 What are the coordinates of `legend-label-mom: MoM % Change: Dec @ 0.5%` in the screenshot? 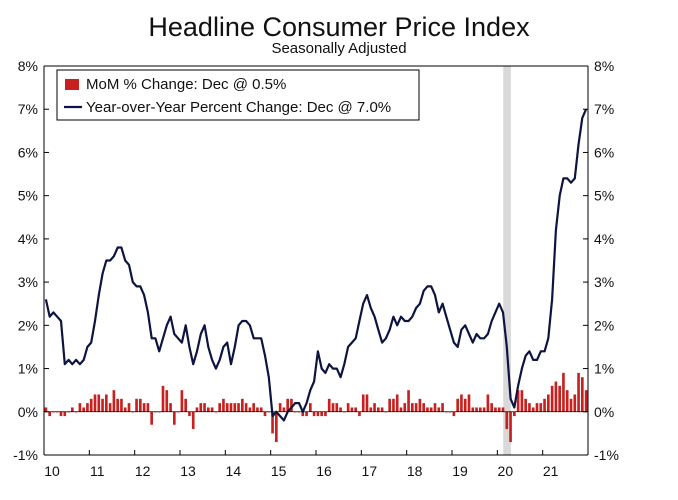 It's located at (186, 84).